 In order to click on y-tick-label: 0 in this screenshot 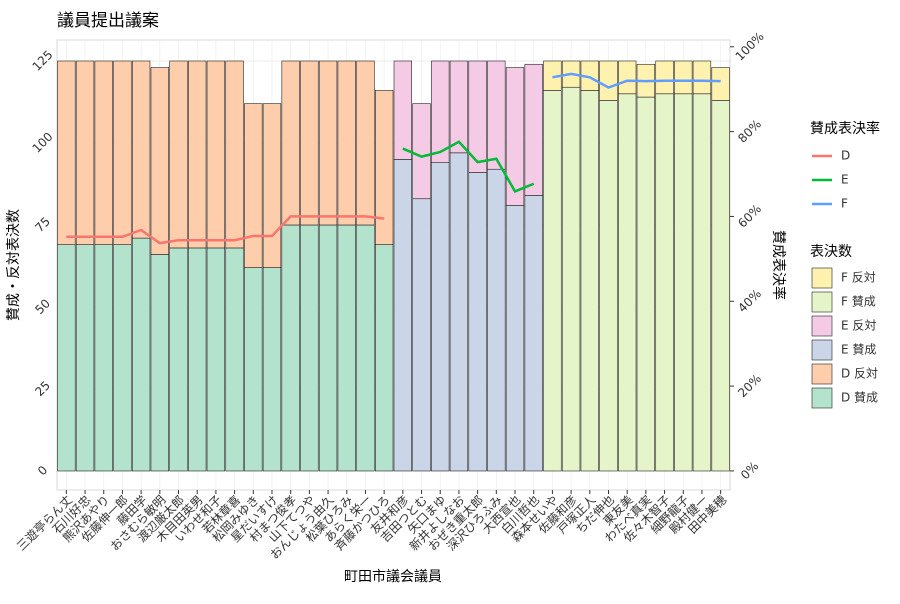, I will do `click(42, 470)`.